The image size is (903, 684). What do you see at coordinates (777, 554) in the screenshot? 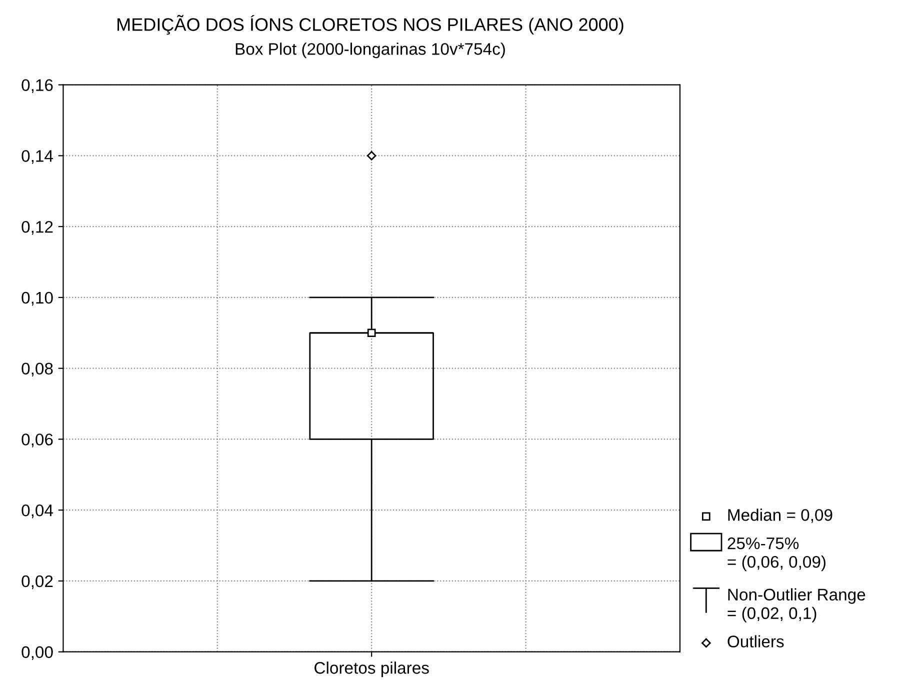
I see `text: 25%-75% = (0,06, 0,09)` at bounding box center [777, 554].